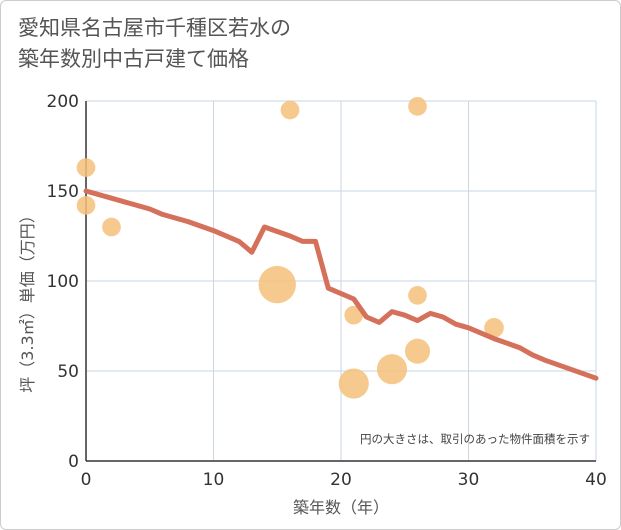  What do you see at coordinates (133, 59) in the screenshot?
I see `chart-title-line-2: 築年数別中古戸建て価格` at bounding box center [133, 59].